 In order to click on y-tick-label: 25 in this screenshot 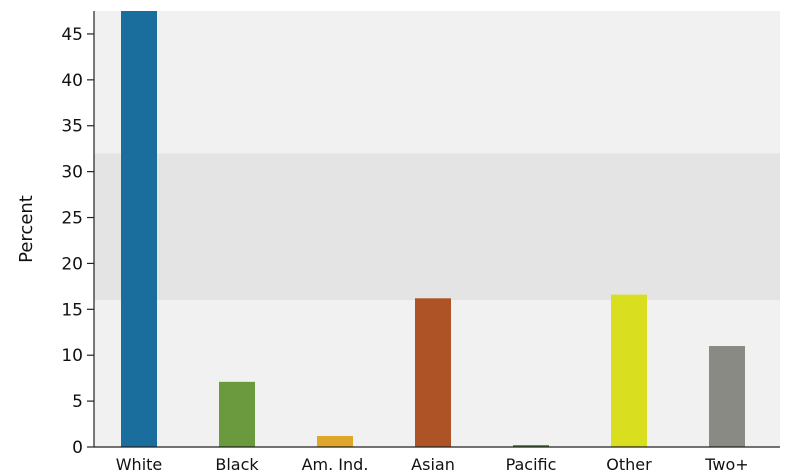, I will do `click(72, 219)`.